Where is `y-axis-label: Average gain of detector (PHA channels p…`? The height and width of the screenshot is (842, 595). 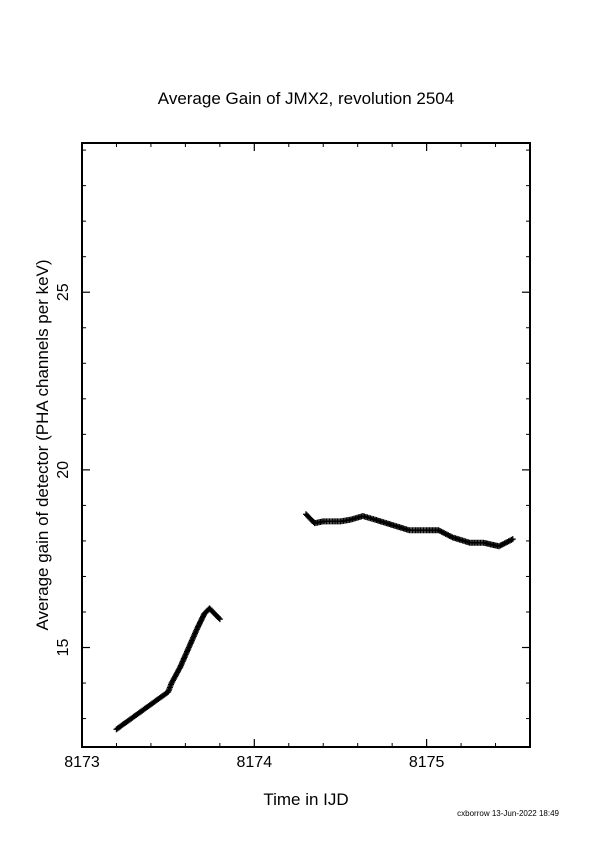 y-axis-label: Average gain of detector (PHA channels p… is located at coordinates (42, 444).